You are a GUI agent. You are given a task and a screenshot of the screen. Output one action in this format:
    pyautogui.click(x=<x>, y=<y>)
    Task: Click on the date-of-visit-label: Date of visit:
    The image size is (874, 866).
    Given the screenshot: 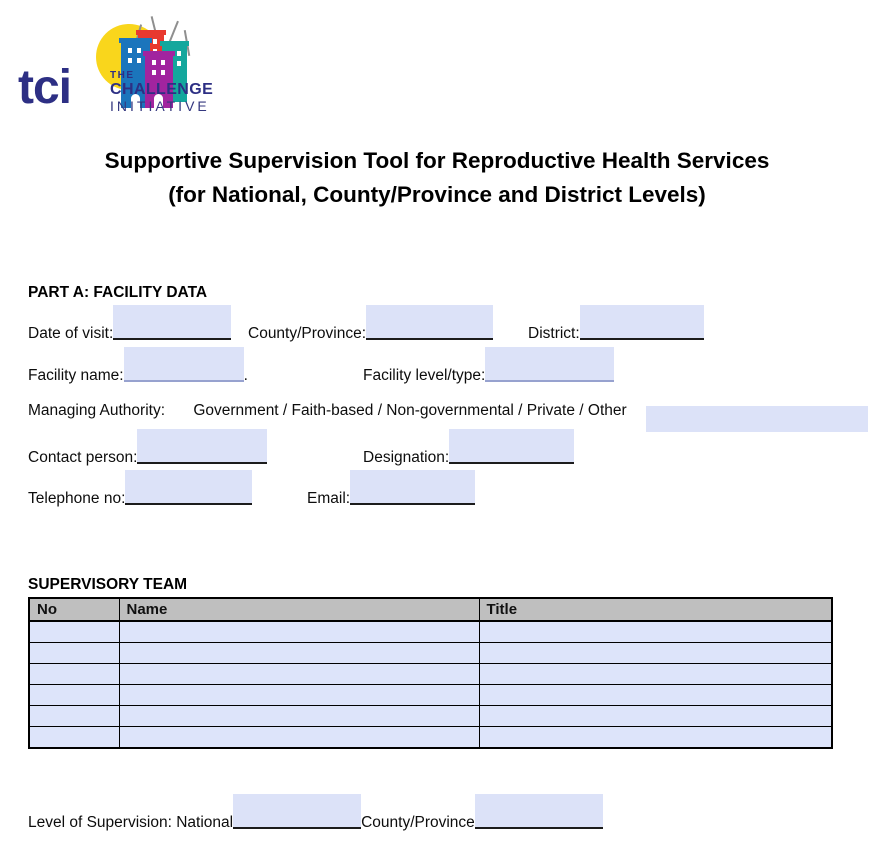 What is the action you would take?
    pyautogui.click(x=71, y=333)
    